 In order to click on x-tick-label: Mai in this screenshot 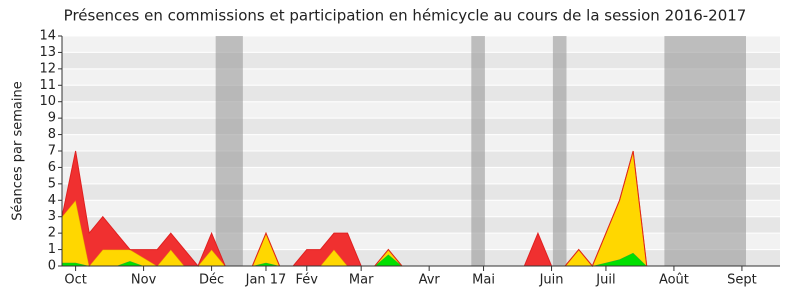, I will do `click(483, 280)`.